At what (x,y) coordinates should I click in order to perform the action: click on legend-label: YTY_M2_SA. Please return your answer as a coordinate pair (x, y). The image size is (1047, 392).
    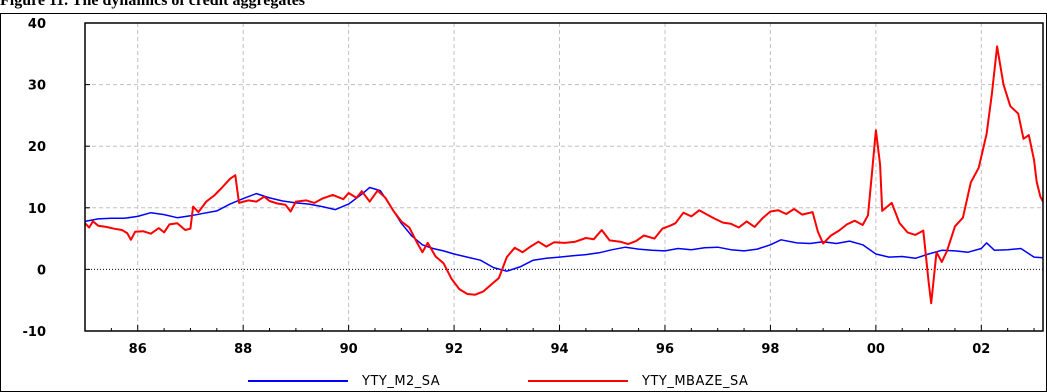
    Looking at the image, I should click on (400, 381).